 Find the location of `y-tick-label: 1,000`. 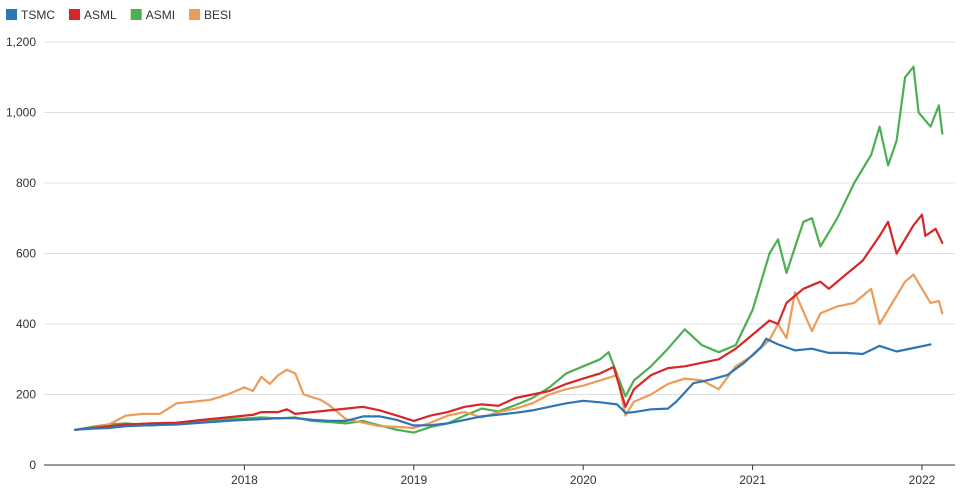

y-tick-label: 1,000 is located at coordinates (21, 113).